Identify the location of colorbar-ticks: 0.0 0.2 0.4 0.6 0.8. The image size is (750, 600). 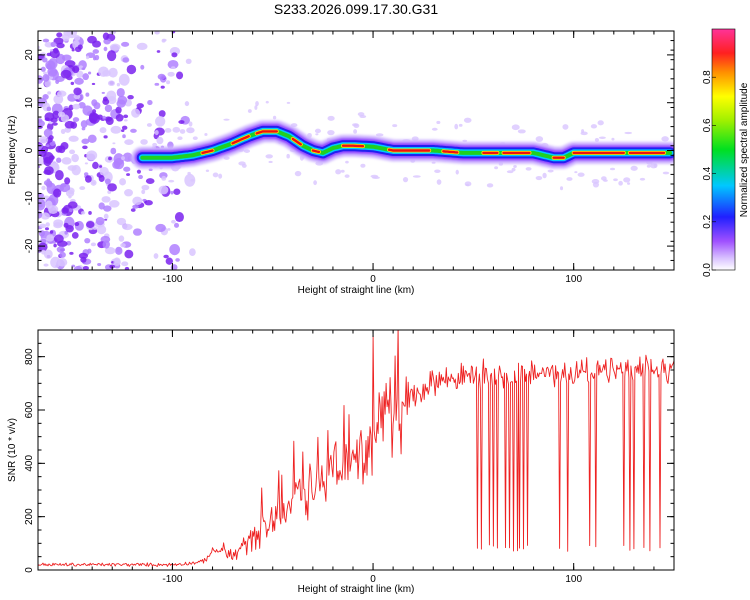
(709, 173).